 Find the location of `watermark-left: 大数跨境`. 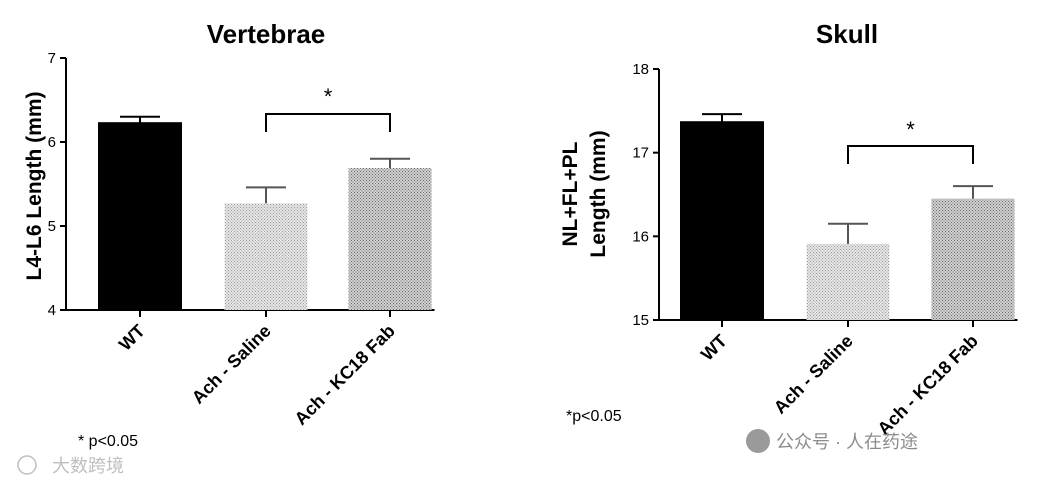

watermark-left: 大数跨境 is located at coordinates (70, 465).